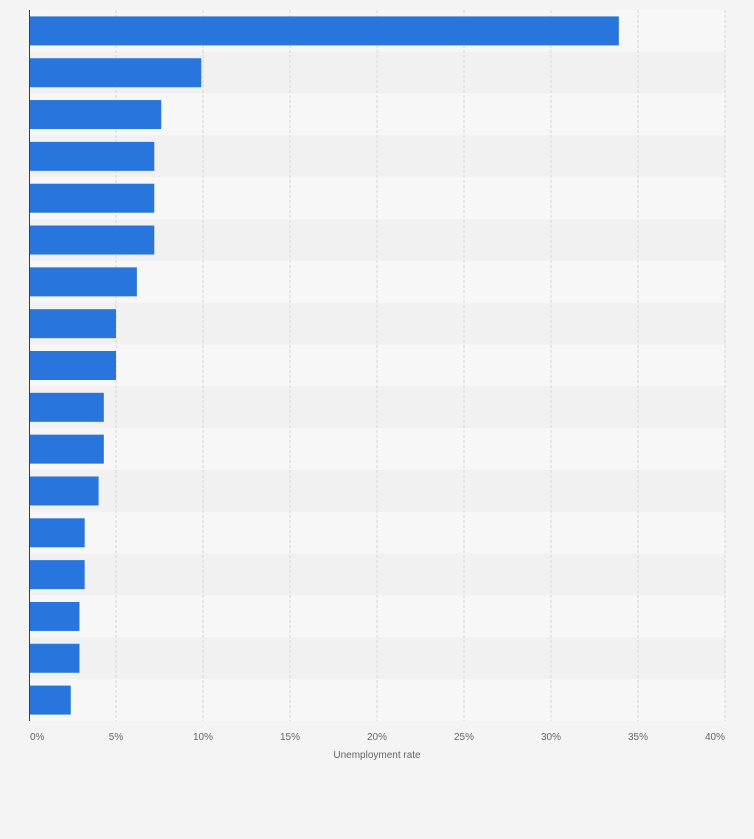 The image size is (754, 839). Describe the element at coordinates (464, 737) in the screenshot. I see `x-tick-label: 25%` at that location.